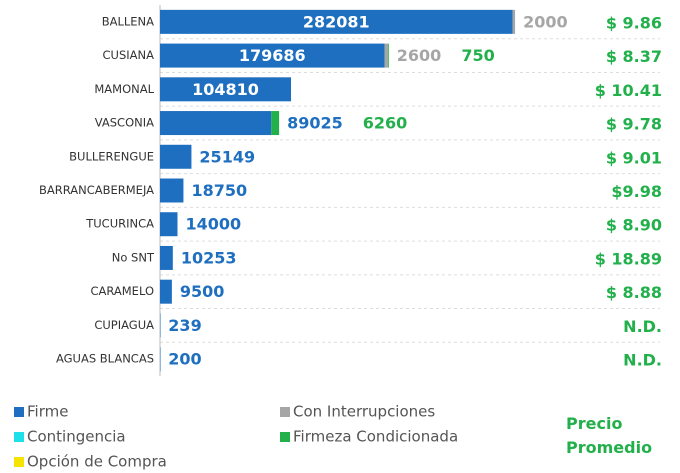  Describe the element at coordinates (122, 291) in the screenshot. I see `category-label: CARAMELO` at that location.